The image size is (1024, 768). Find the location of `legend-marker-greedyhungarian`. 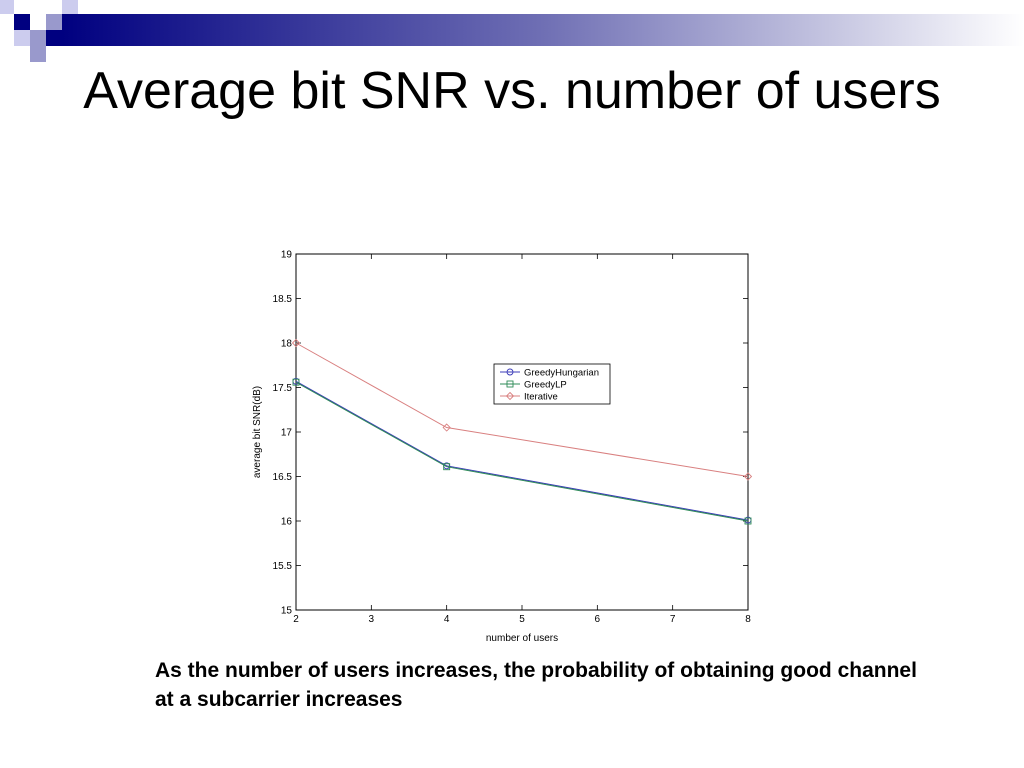

legend-marker-greedyhungarian is located at coordinates (510, 372).